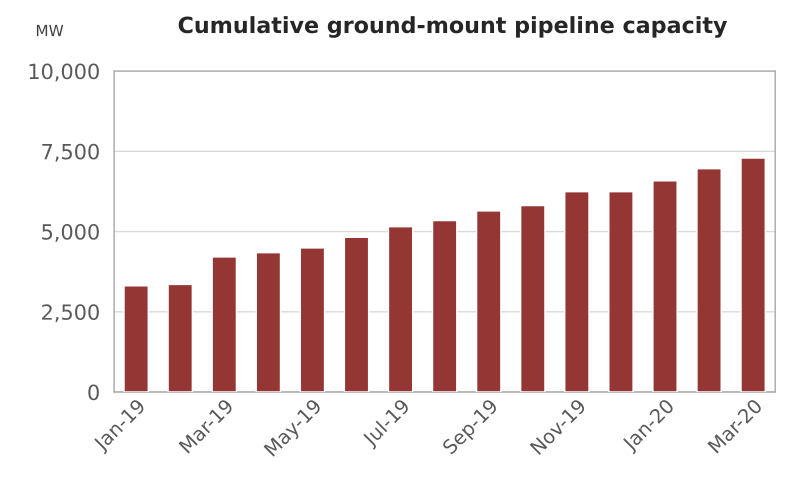 The width and height of the screenshot is (787, 490). Describe the element at coordinates (70, 153) in the screenshot. I see `y-tick-label: 7,500` at that location.